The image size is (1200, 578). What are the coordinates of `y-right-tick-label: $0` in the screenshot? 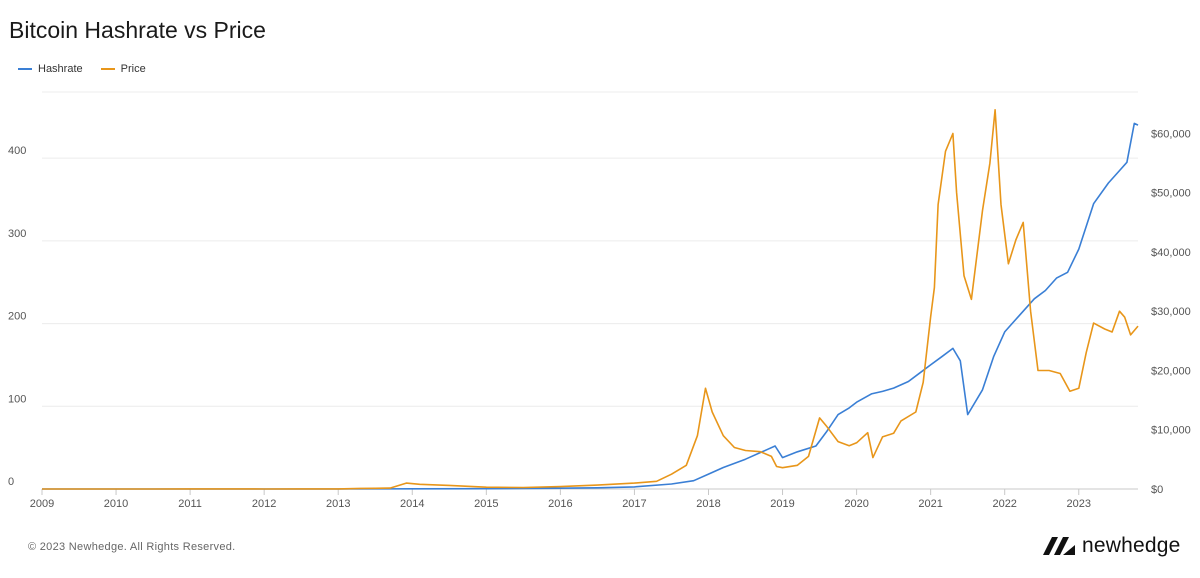 It's located at (1157, 490).